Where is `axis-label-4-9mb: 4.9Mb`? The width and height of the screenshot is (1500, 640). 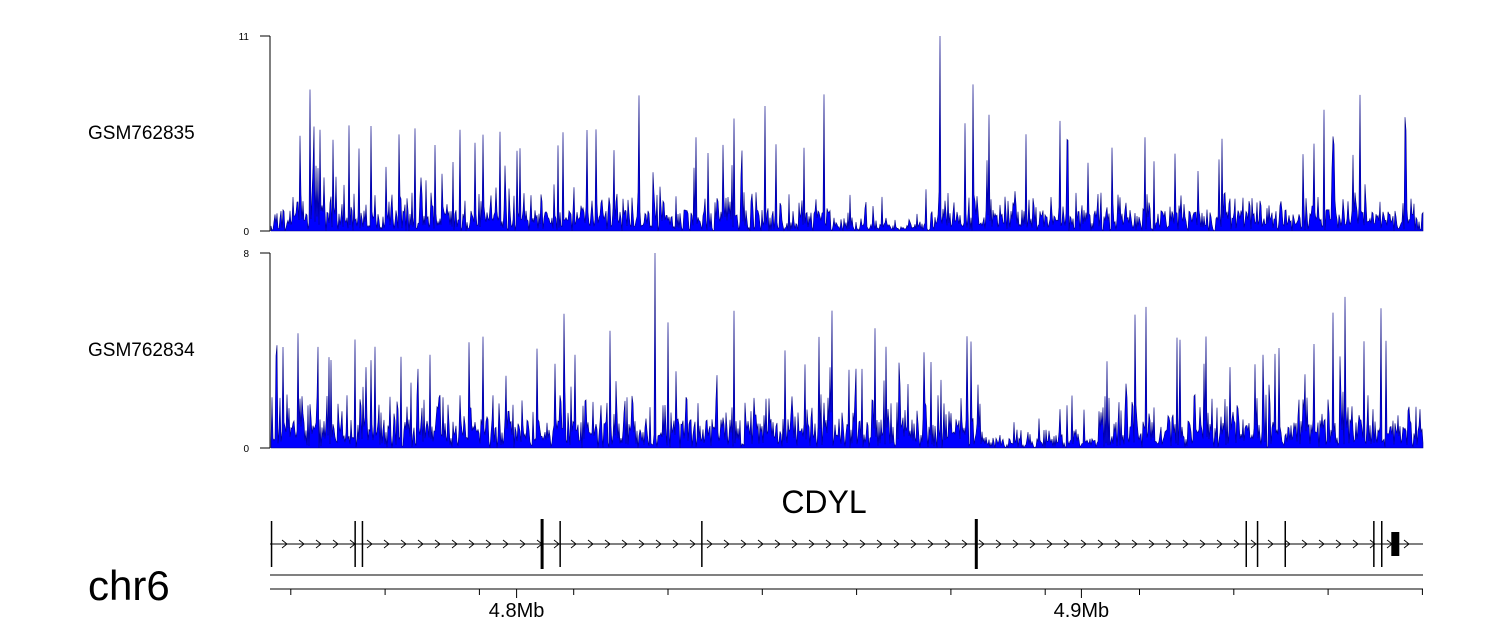
axis-label-4-9mb: 4.9Mb is located at coordinates (1082, 611).